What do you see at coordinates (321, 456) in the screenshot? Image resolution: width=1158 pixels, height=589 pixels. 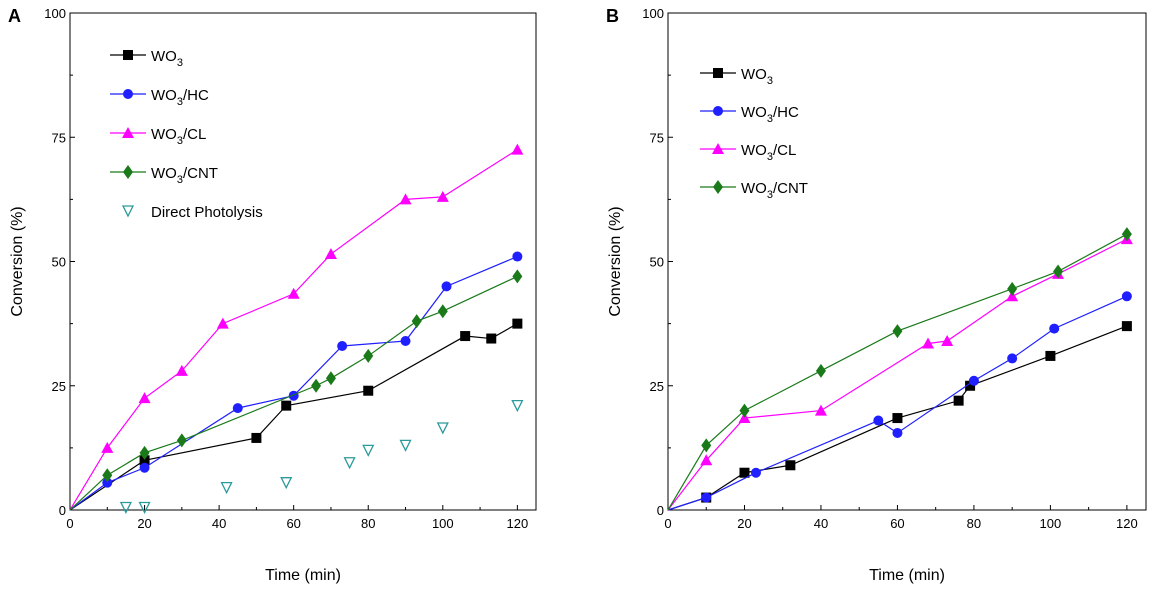 I see `series-direct-photolysis` at bounding box center [321, 456].